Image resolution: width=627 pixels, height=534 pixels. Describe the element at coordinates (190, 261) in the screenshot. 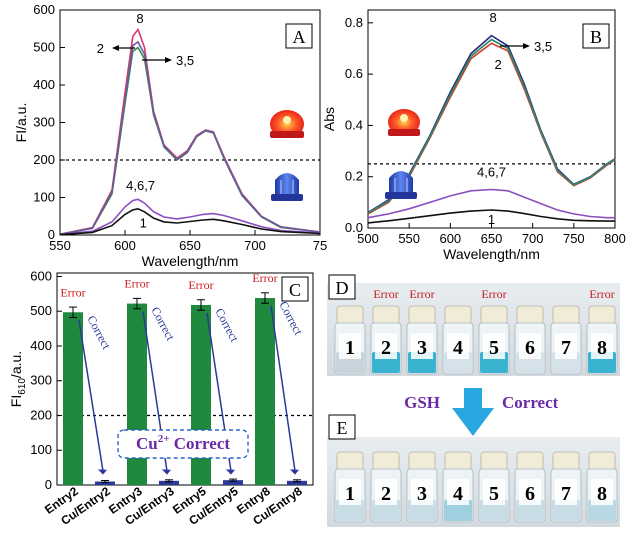

I see `x-axis-label: Wavelength/nm` at that location.